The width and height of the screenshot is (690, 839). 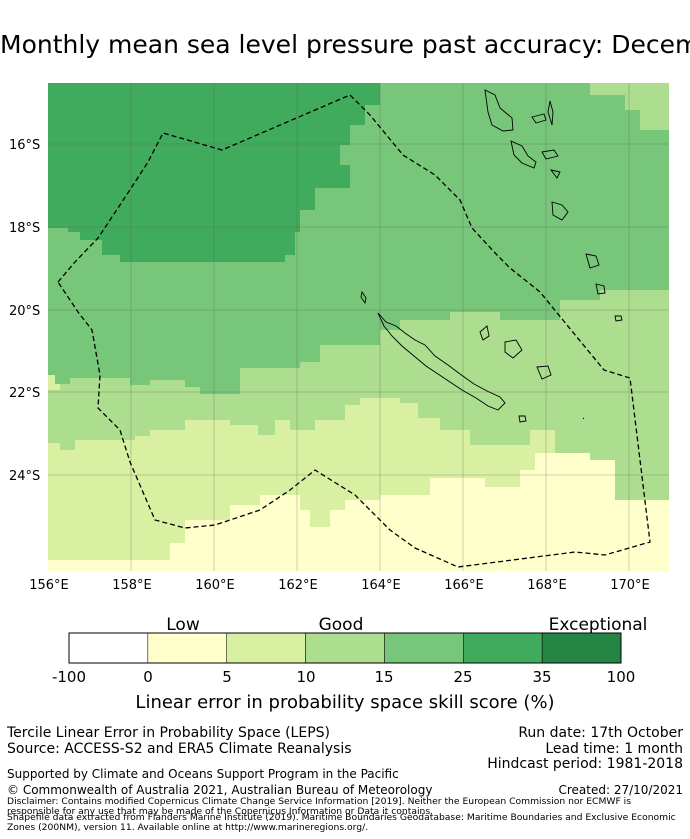 What do you see at coordinates (585, 764) in the screenshot?
I see `hindcast-period: Hindcast period: 1981-2018` at bounding box center [585, 764].